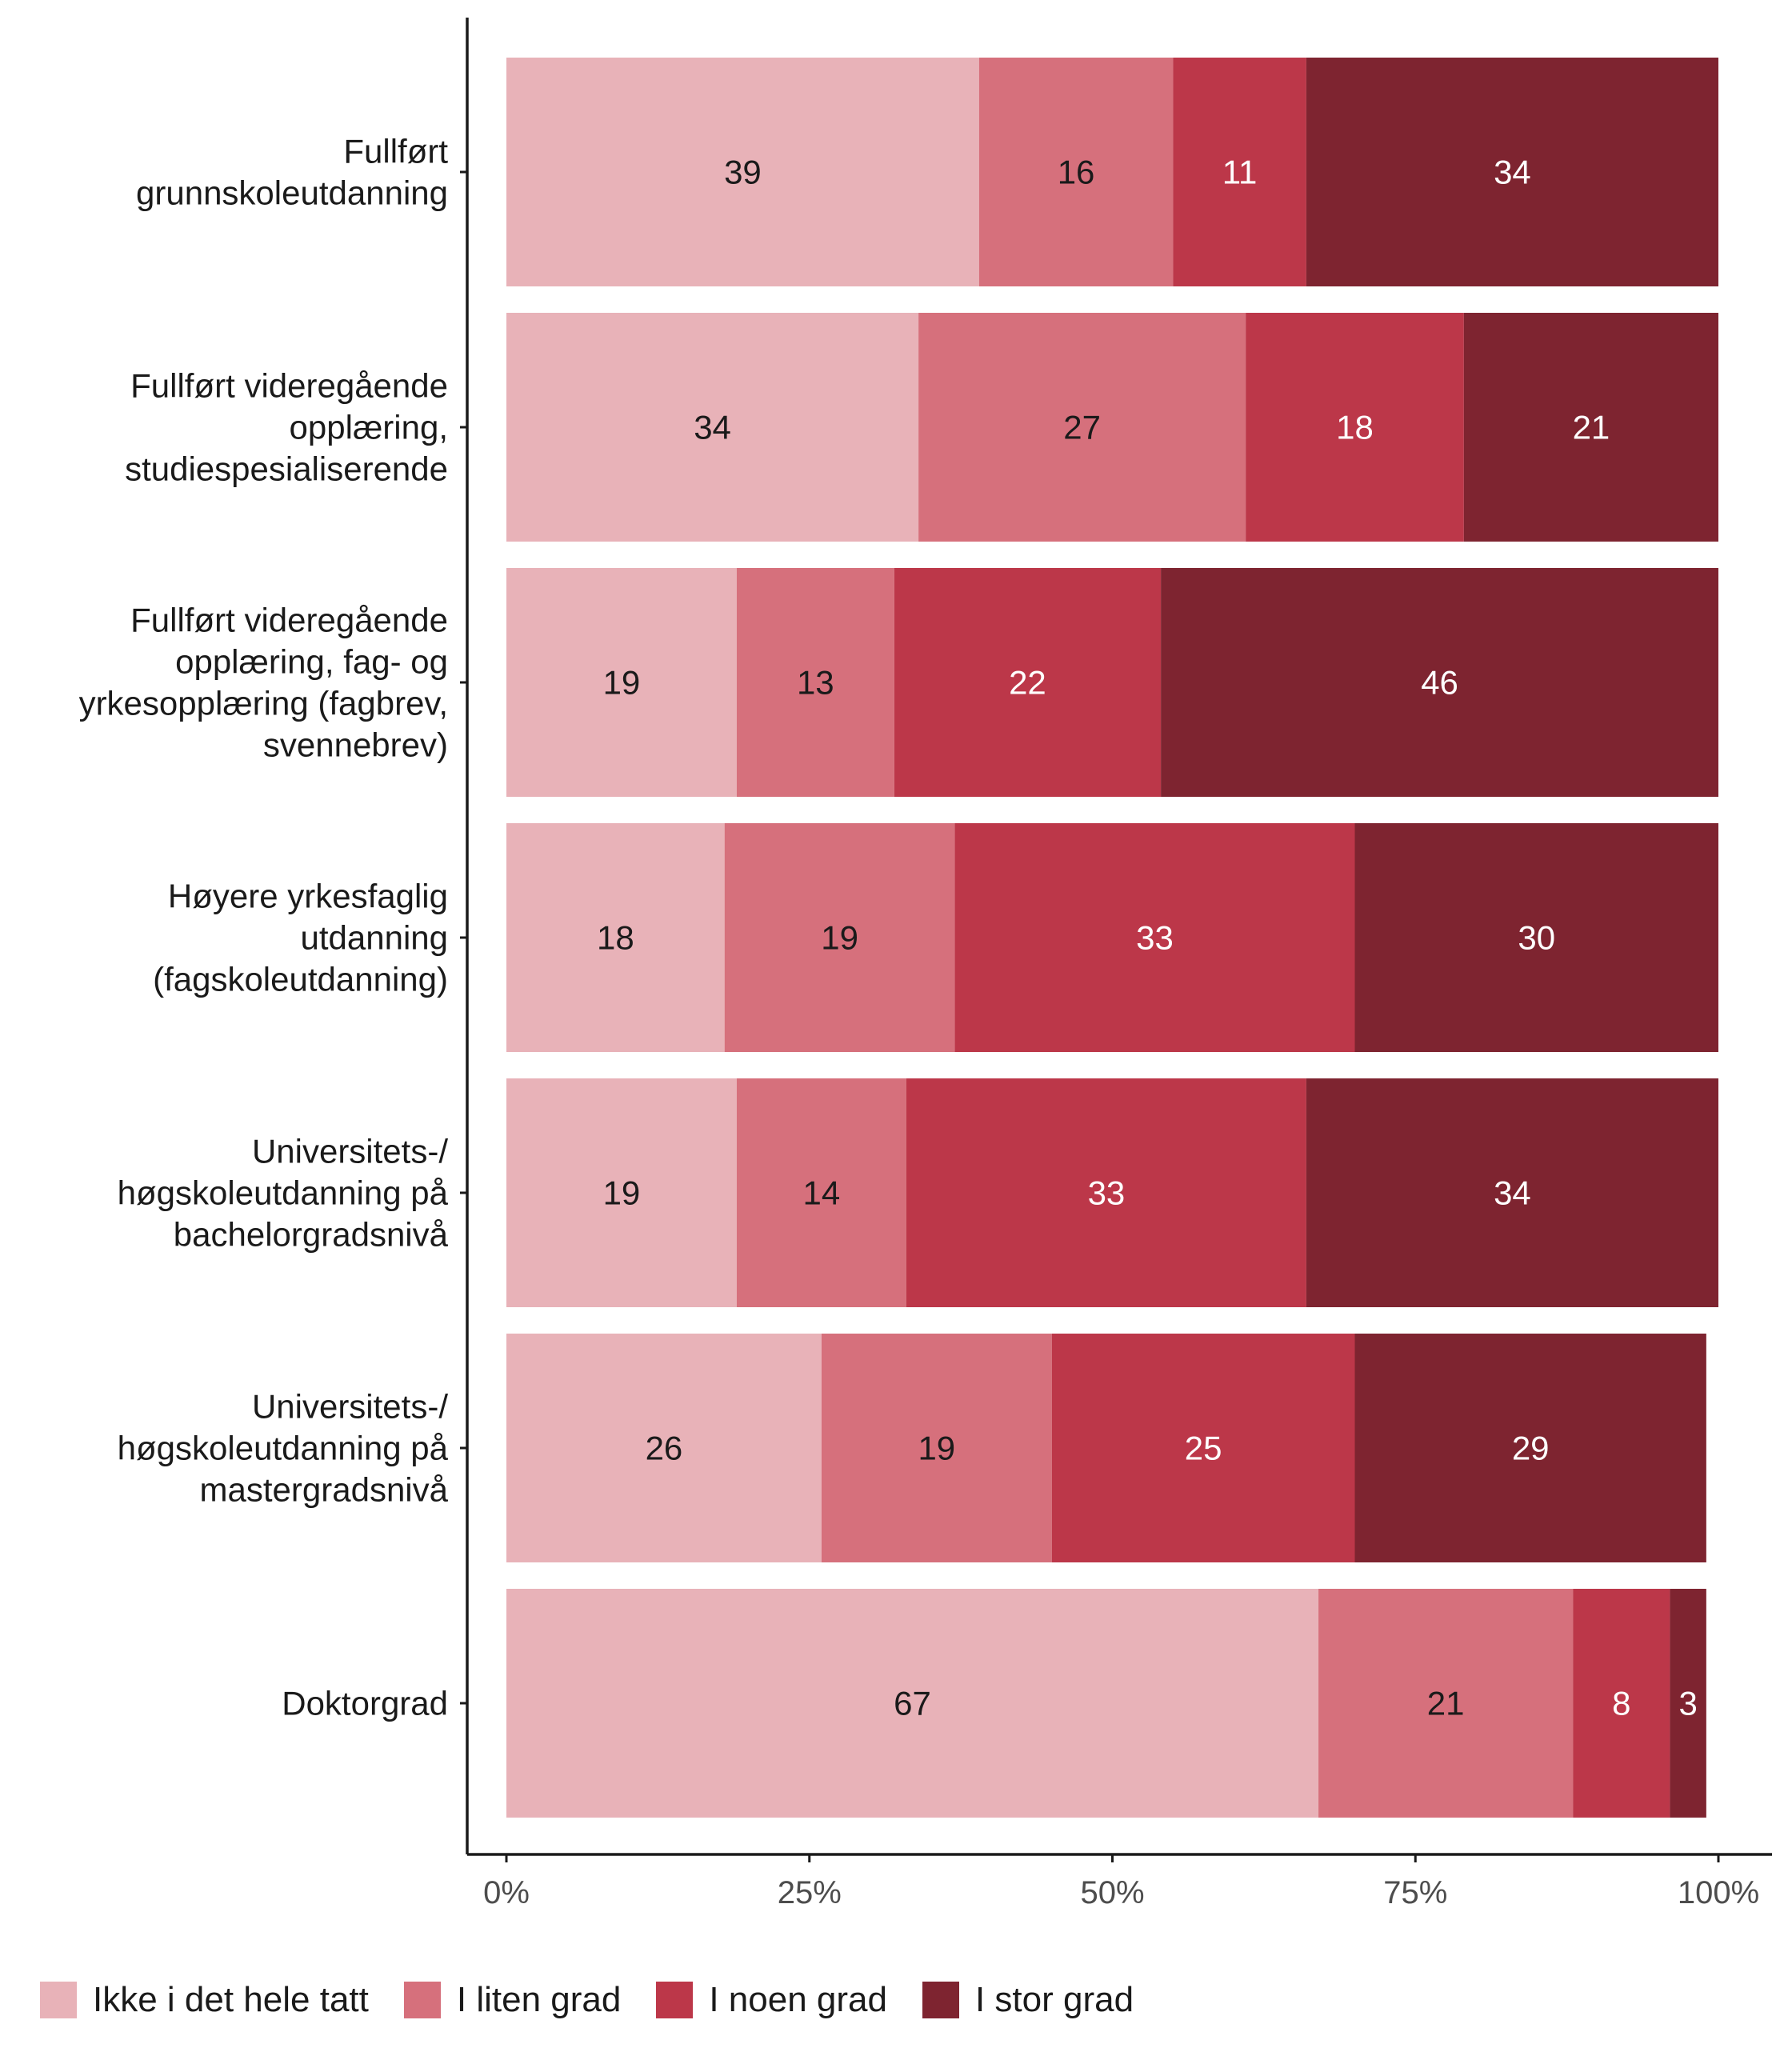  Describe the element at coordinates (798, 1999) in the screenshot. I see `legend-label: I noen grad` at that location.